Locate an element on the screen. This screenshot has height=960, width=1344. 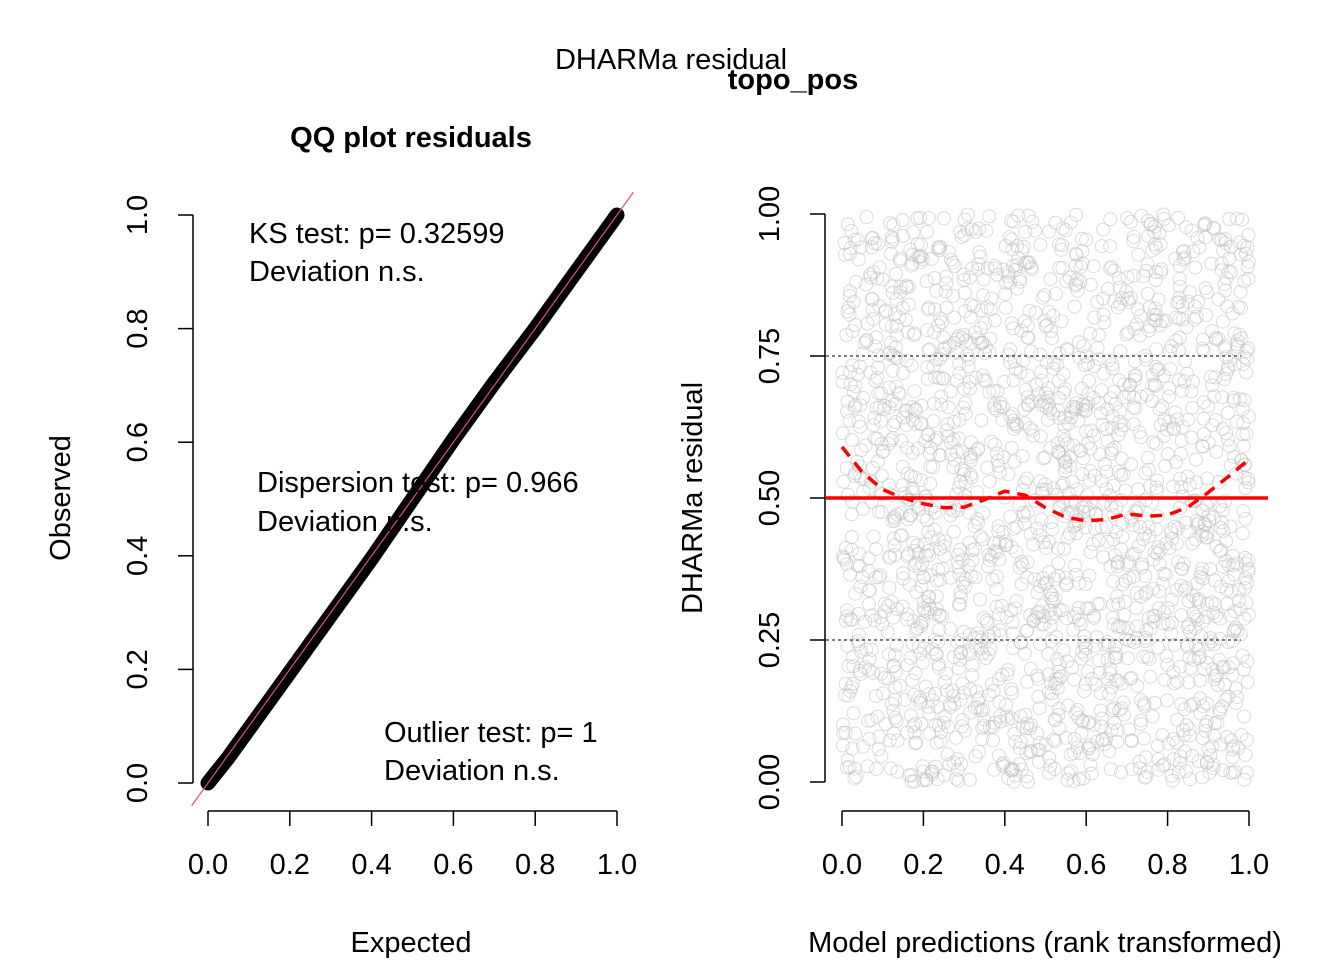
residual-y-tick-label: 0.50 is located at coordinates (770, 498).